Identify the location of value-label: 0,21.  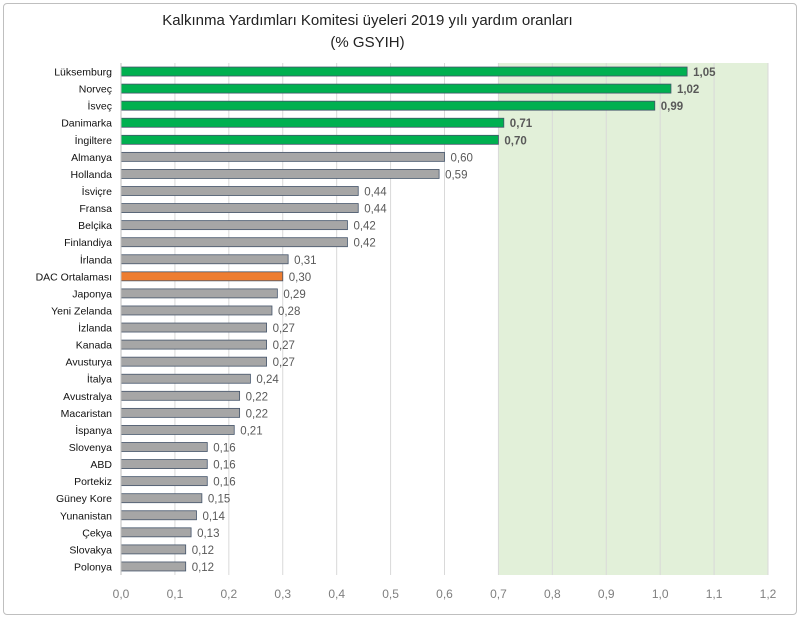
(251, 431).